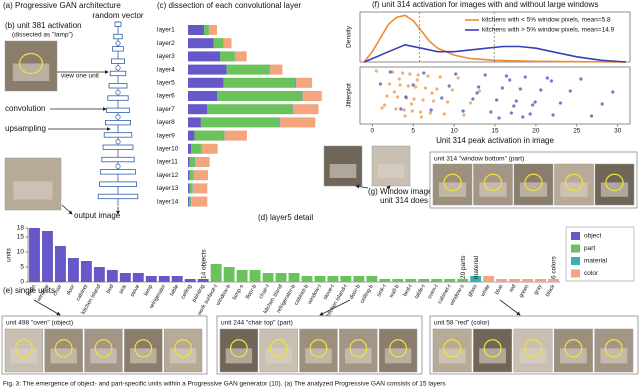 This screenshot has width=640, height=388. Describe the element at coordinates (25, 108) in the screenshot. I see `network-label: convolution` at that location.